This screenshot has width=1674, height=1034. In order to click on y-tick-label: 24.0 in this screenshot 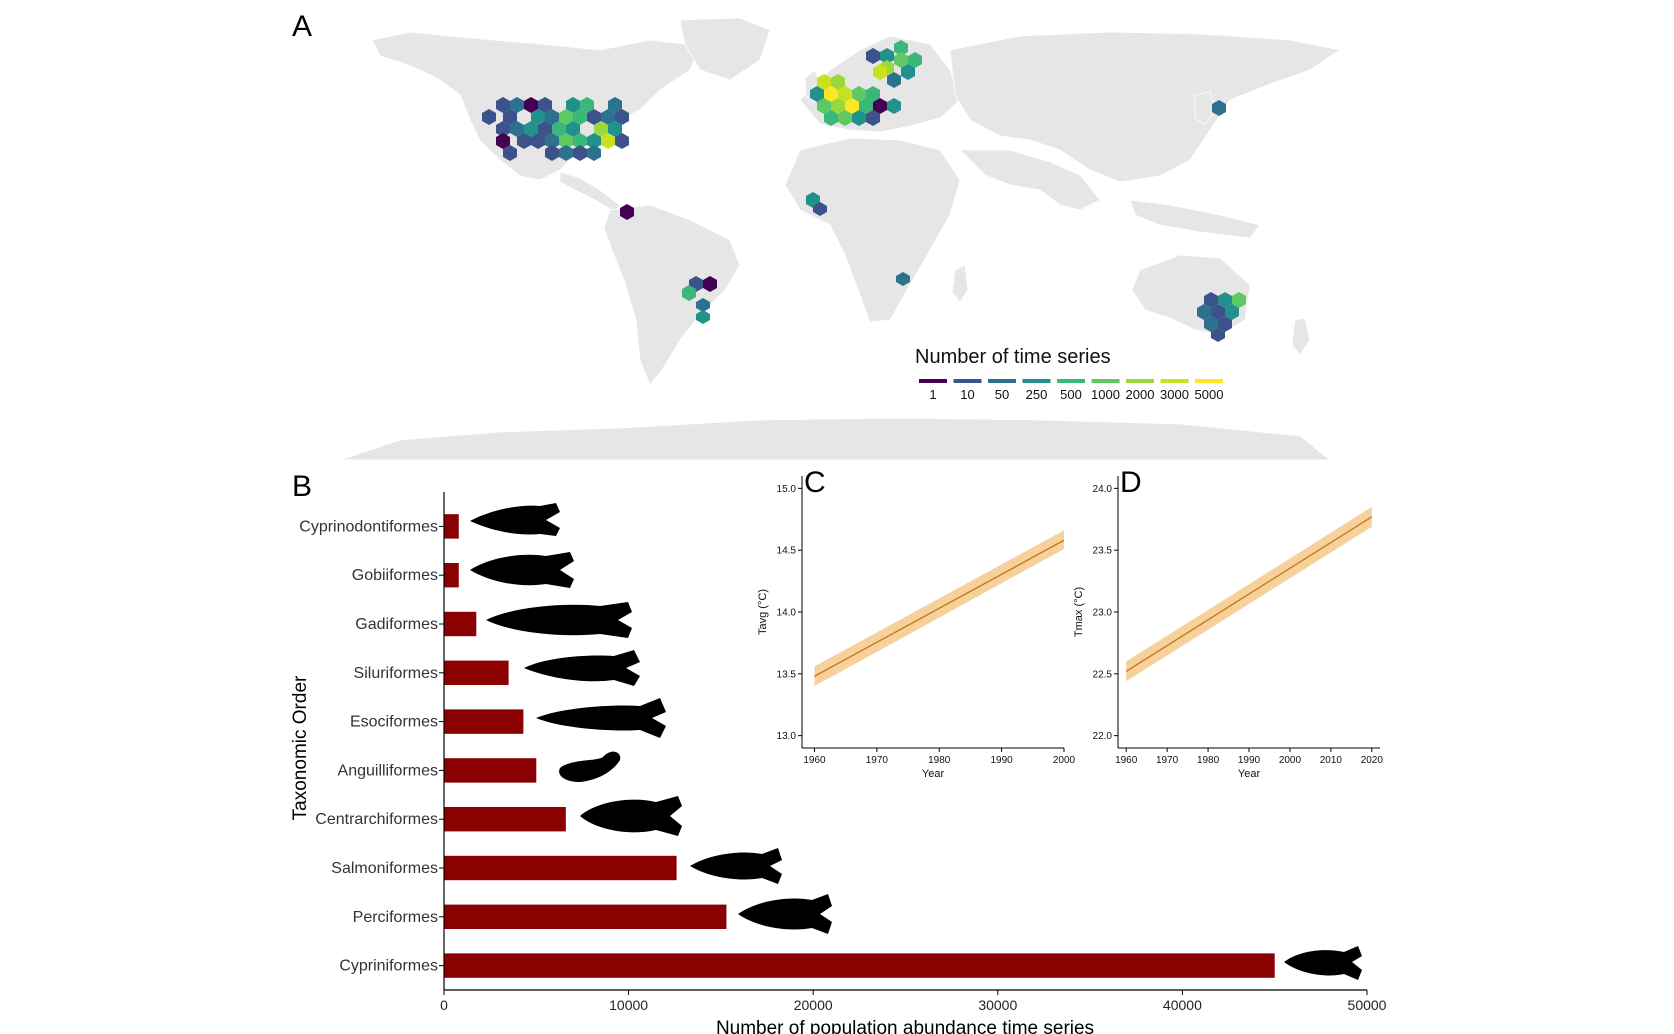, I will do `click(1103, 489)`.